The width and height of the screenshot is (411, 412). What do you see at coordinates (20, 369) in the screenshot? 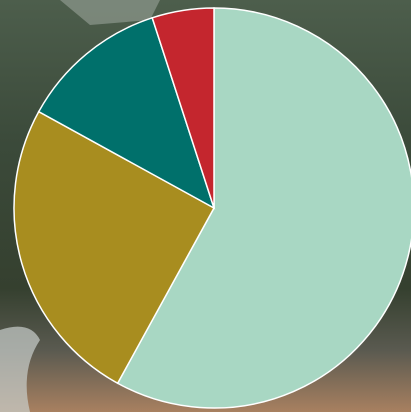
I see `background-surf` at bounding box center [20, 369].